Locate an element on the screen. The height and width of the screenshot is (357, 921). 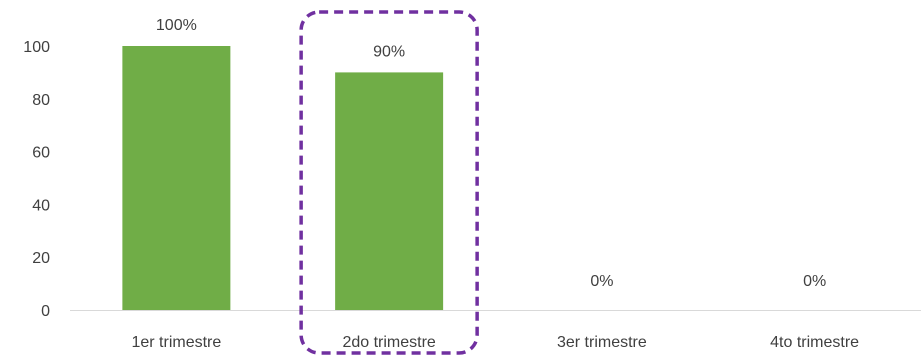
category-label: 4to trimestre is located at coordinates (814, 342).